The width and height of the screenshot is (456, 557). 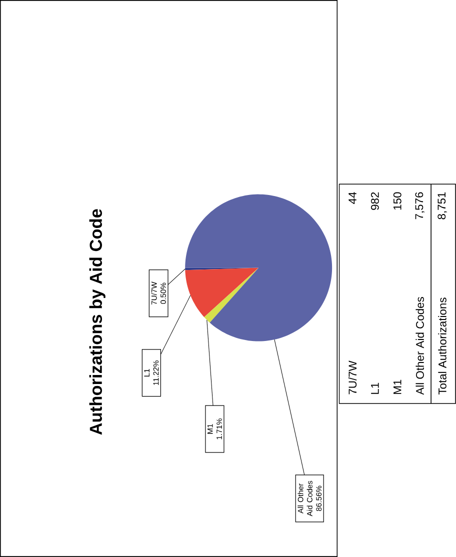 I want to click on text: Total Authorizations, so click(x=442, y=346).